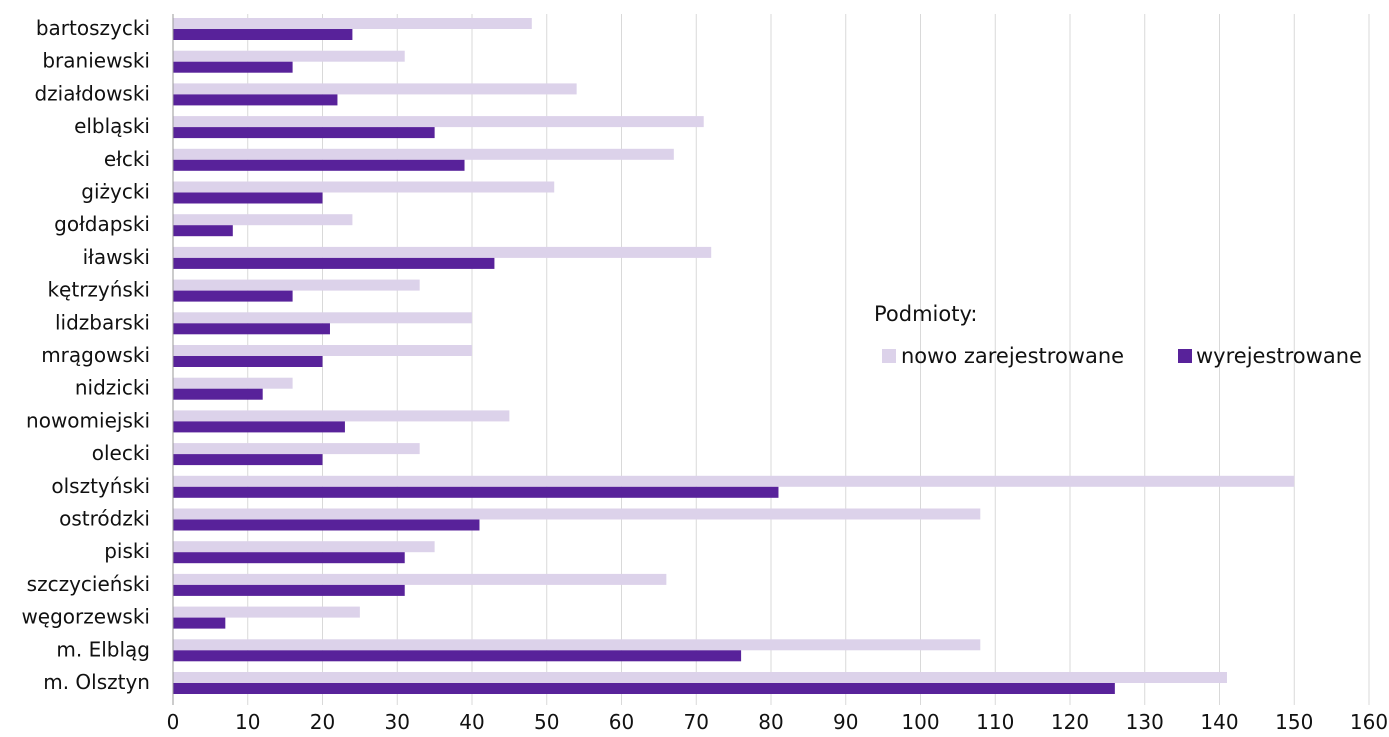 The width and height of the screenshot is (1389, 737). Describe the element at coordinates (375, 89) in the screenshot. I see `bar-nowo-zarejestrowane-działdowski` at that location.